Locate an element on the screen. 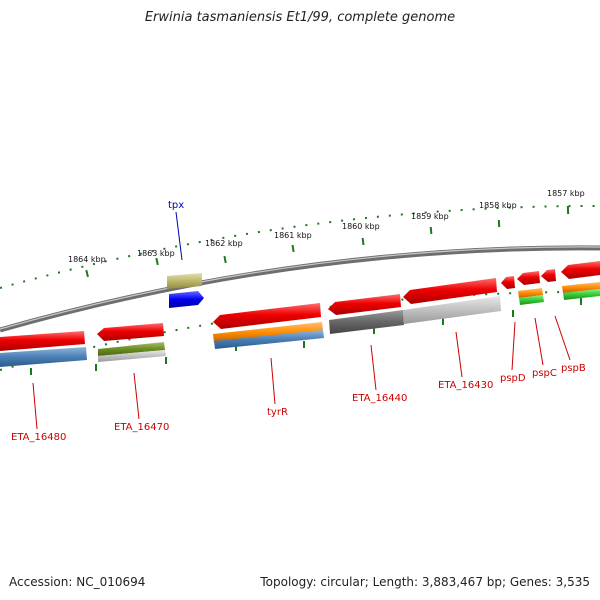 The height and width of the screenshot is (600, 600). gene-label-pspD: pspD is located at coordinates (513, 378).